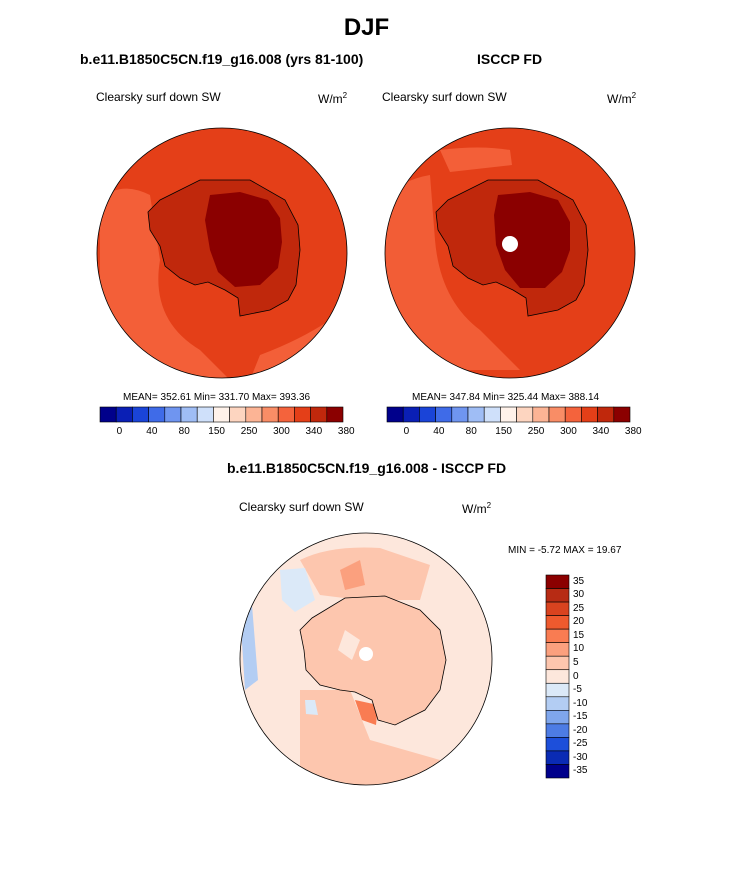  I want to click on diff-colorbar-tick-label: 10, so click(579, 649).